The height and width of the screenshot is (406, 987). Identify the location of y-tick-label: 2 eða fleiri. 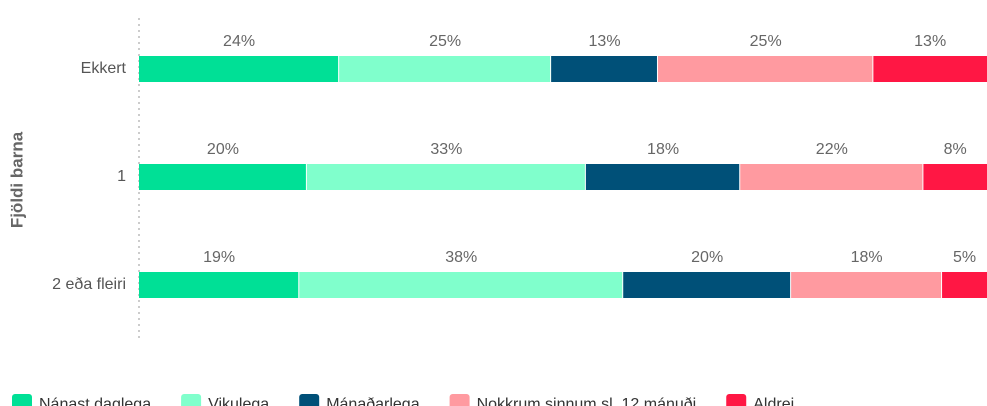
(89, 284).